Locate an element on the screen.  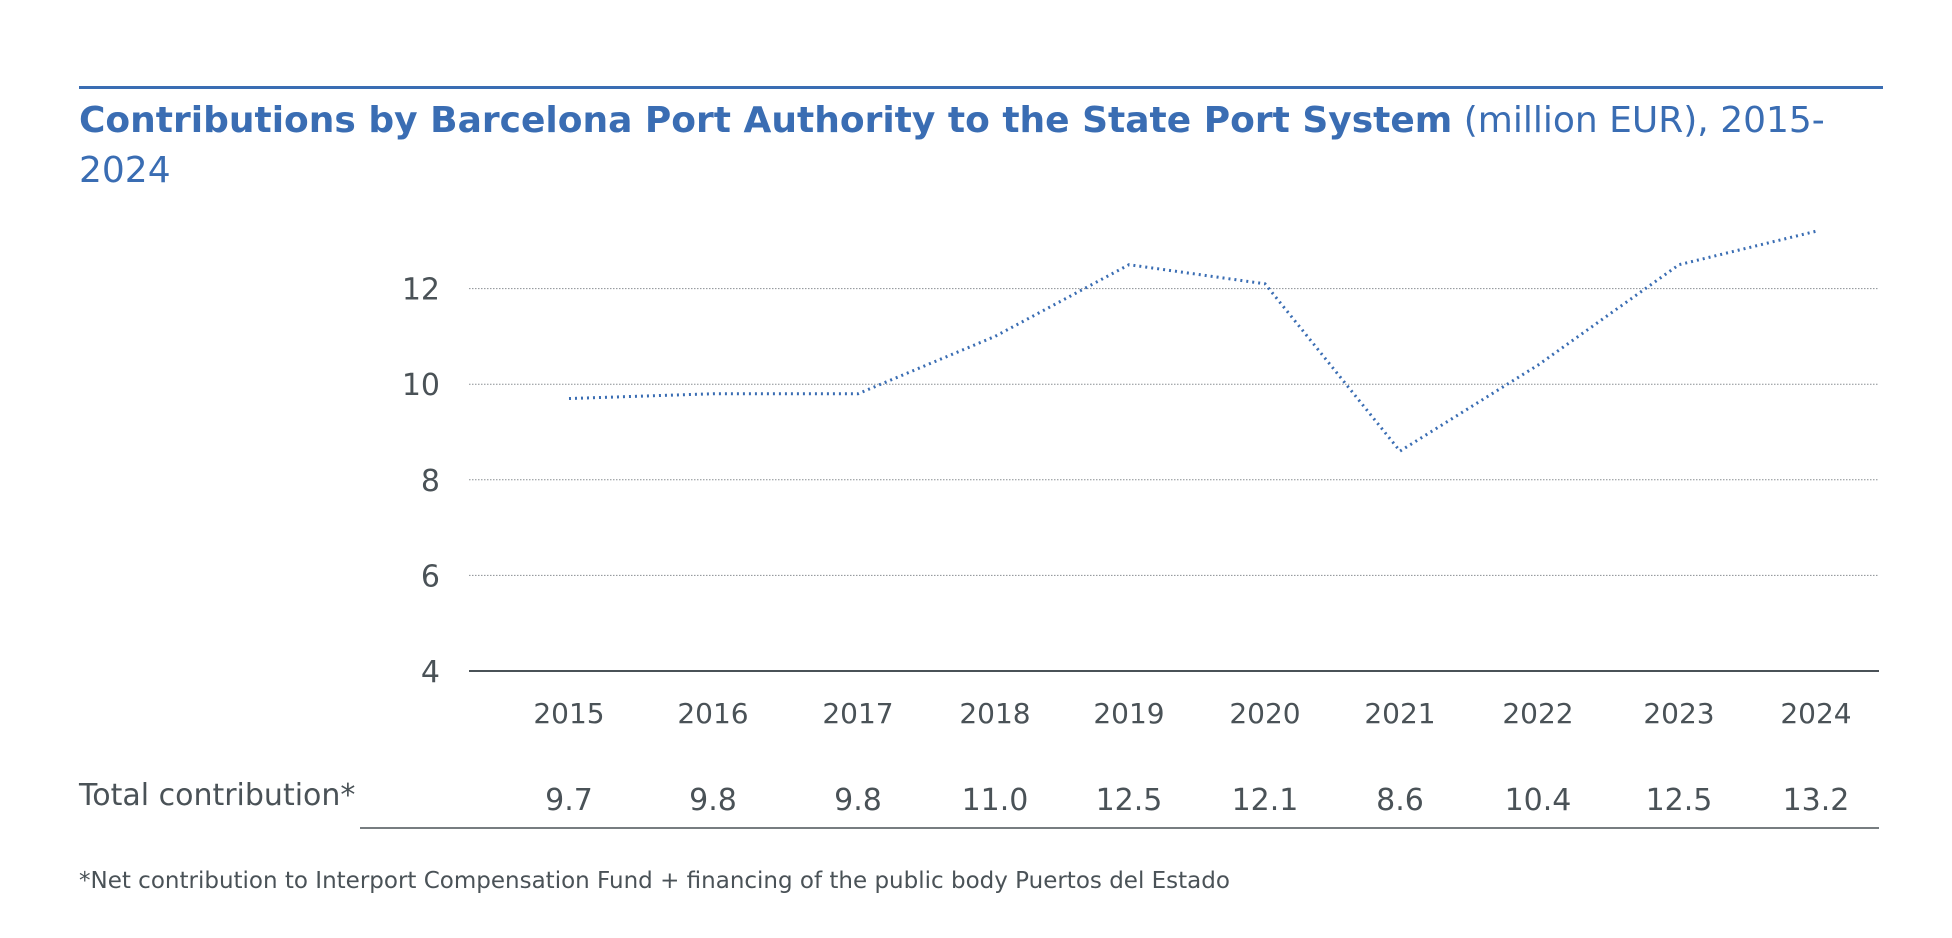
y-tick-label: 10 is located at coordinates (421, 385).